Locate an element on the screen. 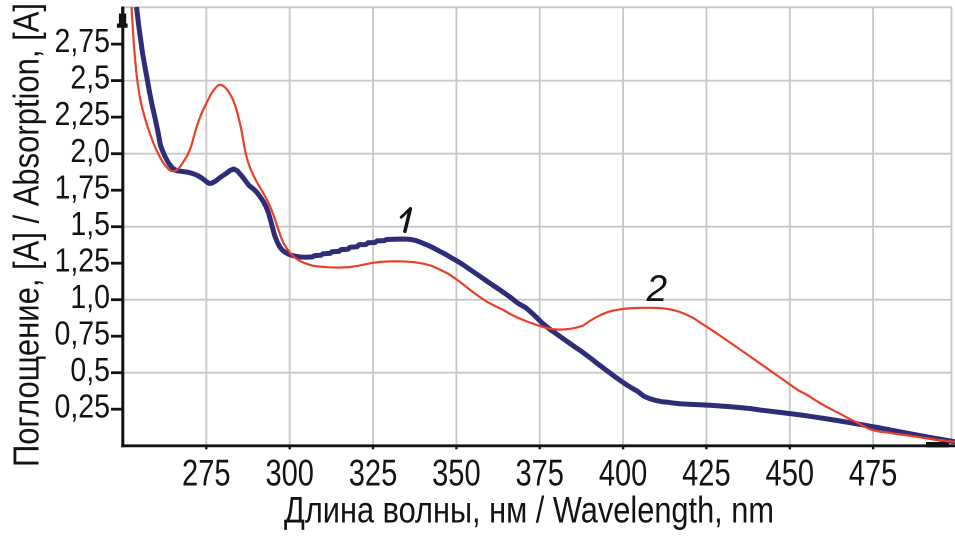 This screenshot has width=955, height=536. svg-text:Поглощение, [А] / Absorptio: Поглощение, [А] / Absorption, [A] is located at coordinates (26, 235).